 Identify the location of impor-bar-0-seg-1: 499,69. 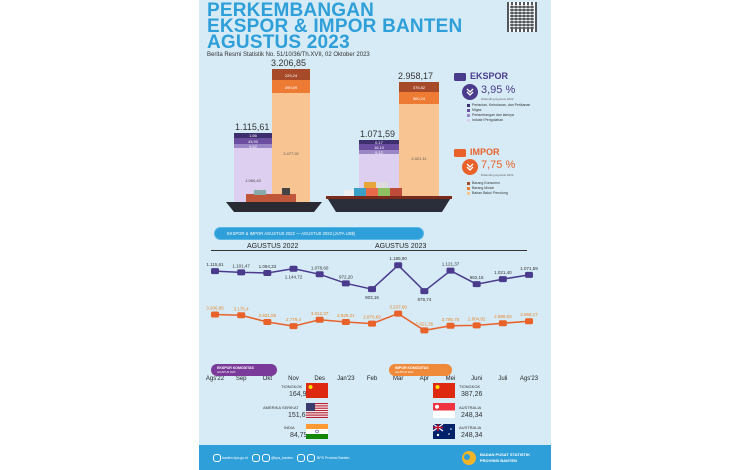
(291, 87).